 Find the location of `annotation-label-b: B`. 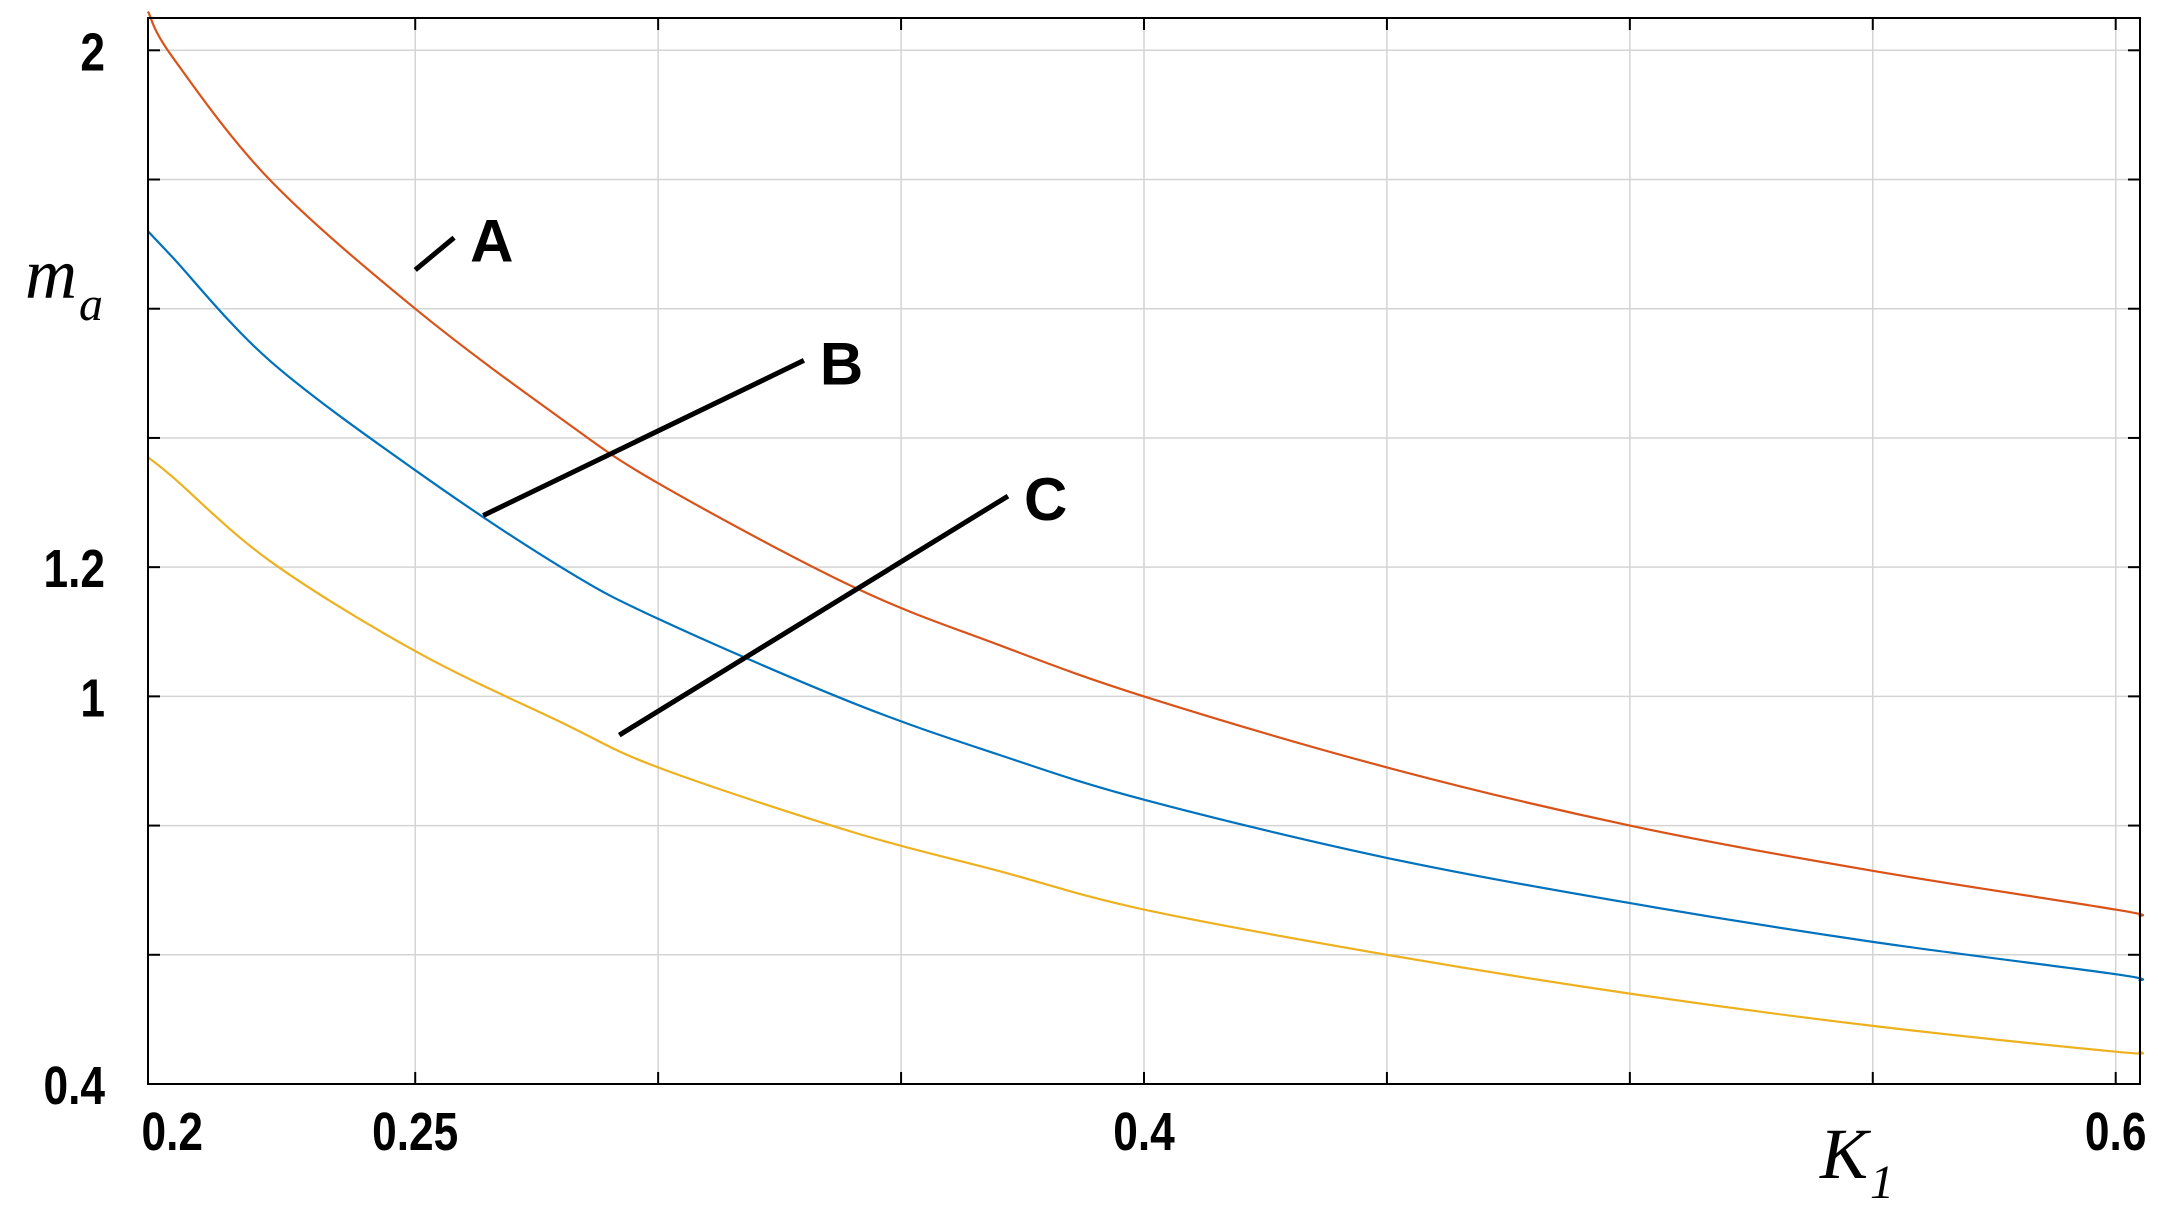

annotation-label-b: B is located at coordinates (841, 363).